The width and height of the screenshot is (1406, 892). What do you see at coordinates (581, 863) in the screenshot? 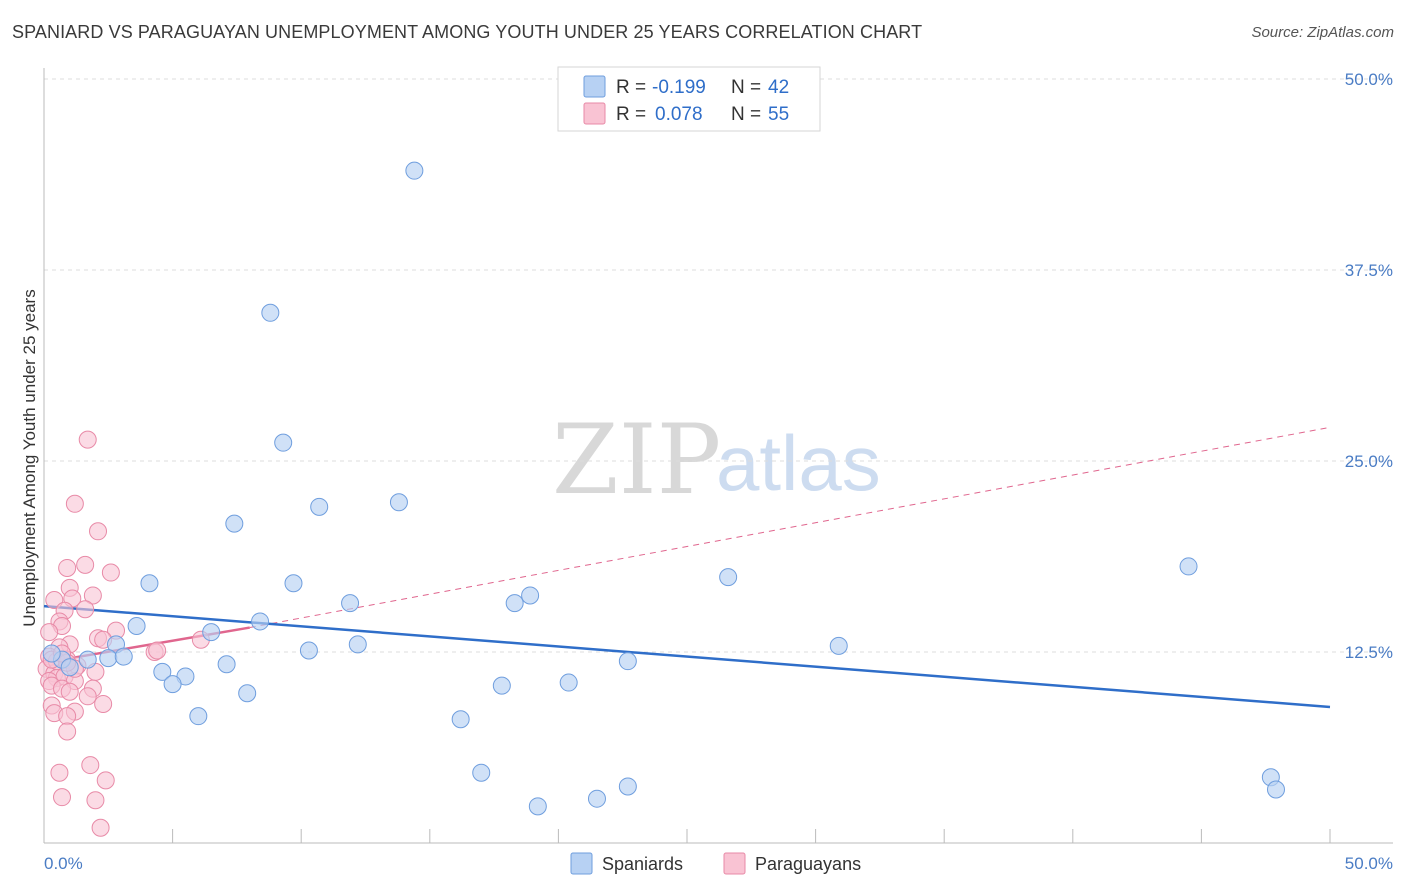
I see `bottom-legend-swatch-spaniards` at bounding box center [581, 863].